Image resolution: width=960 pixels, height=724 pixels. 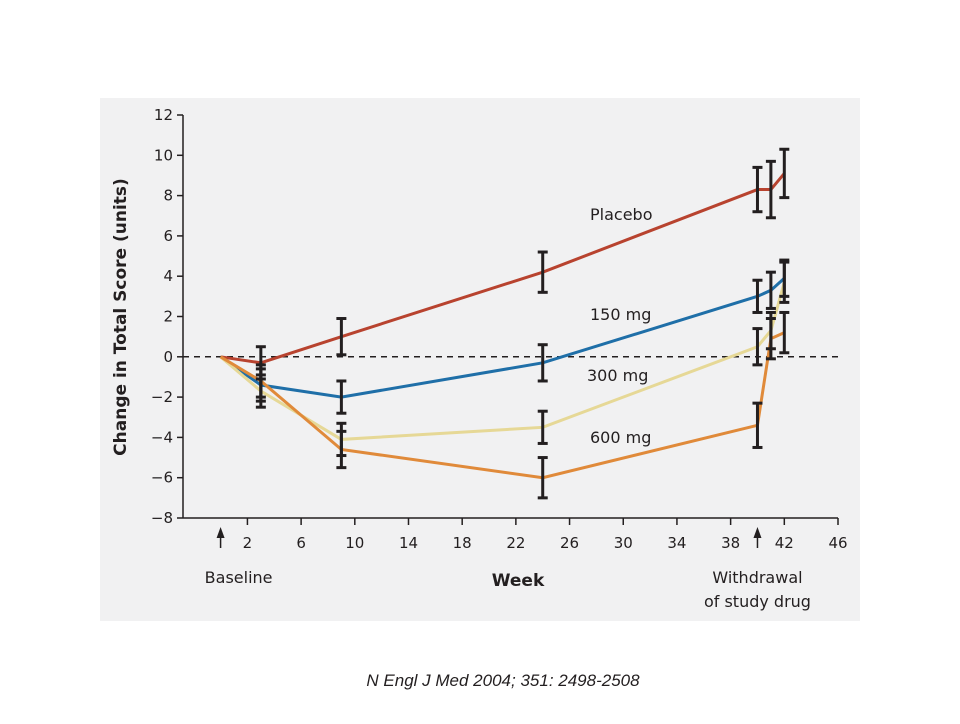 What do you see at coordinates (757, 577) in the screenshot?
I see `annotation: Withdrawal` at bounding box center [757, 577].